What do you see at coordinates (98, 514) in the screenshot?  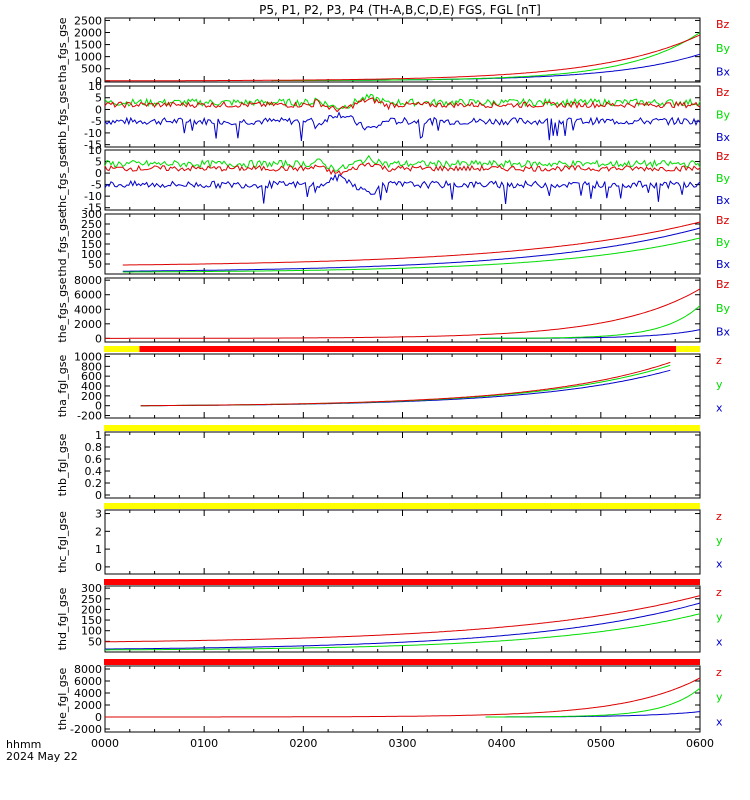 I see `y-tick-label: 3` at bounding box center [98, 514].